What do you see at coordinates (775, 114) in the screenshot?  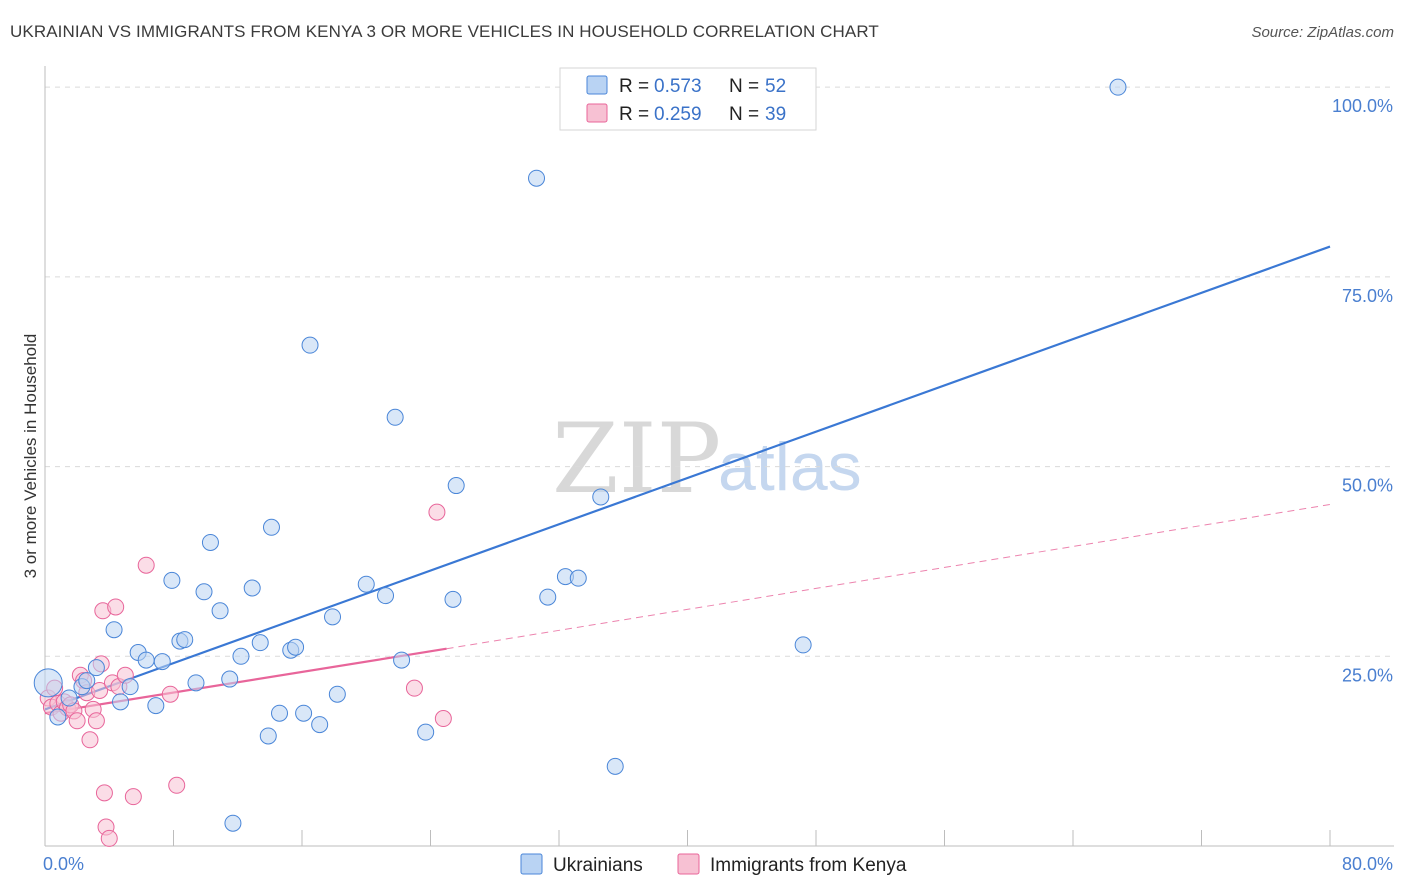 I see `legend-n-value-2: 39` at bounding box center [775, 114].